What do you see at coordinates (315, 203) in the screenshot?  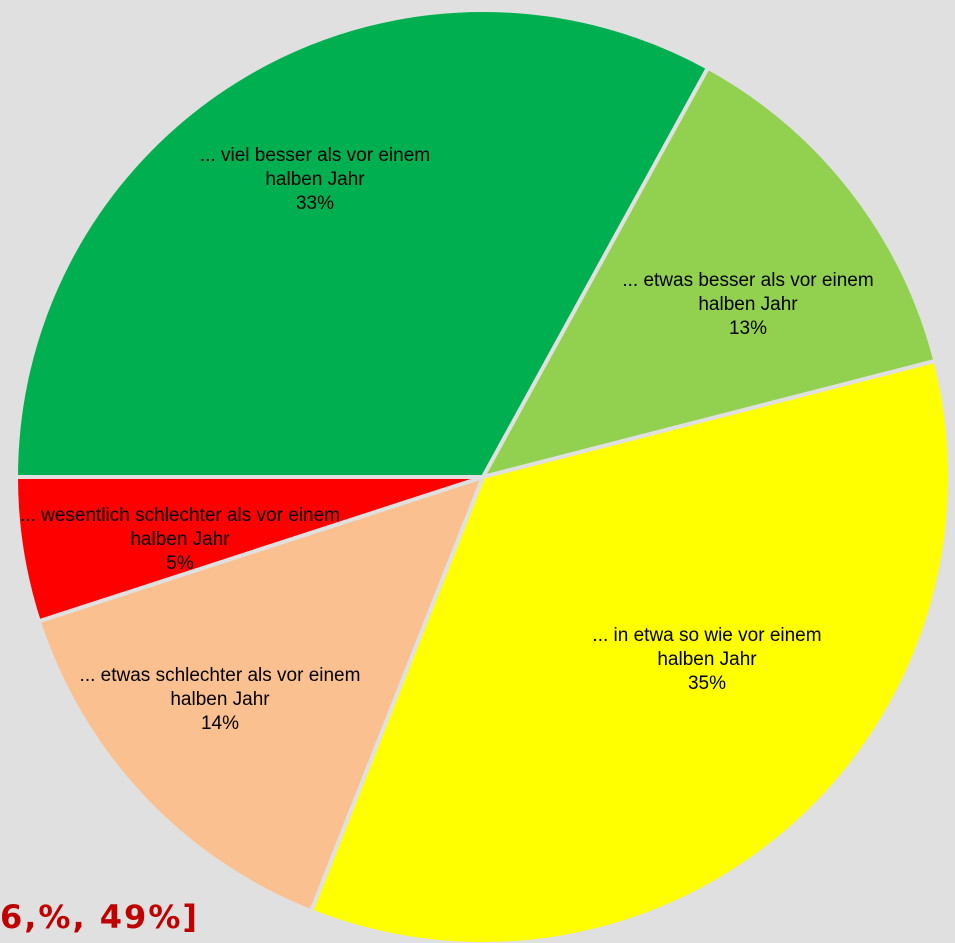 I see `value-label: 33%` at bounding box center [315, 203].